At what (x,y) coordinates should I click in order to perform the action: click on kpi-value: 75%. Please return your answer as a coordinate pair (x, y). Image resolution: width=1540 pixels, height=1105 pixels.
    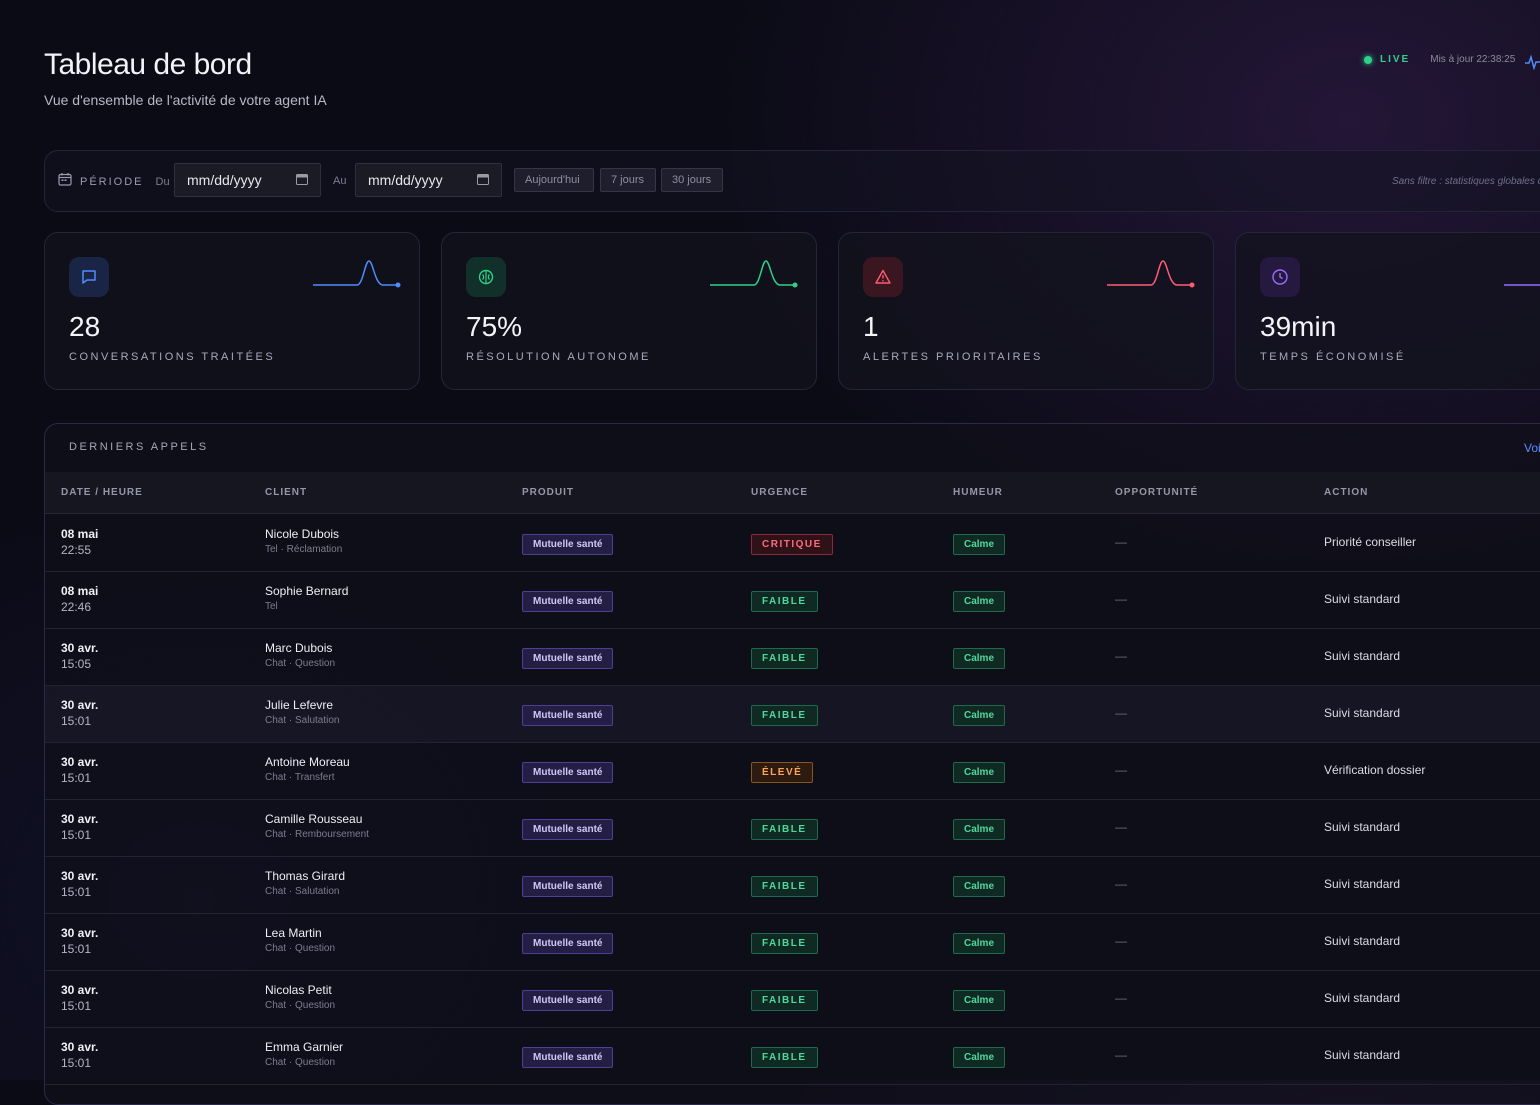
    Looking at the image, I should click on (494, 326).